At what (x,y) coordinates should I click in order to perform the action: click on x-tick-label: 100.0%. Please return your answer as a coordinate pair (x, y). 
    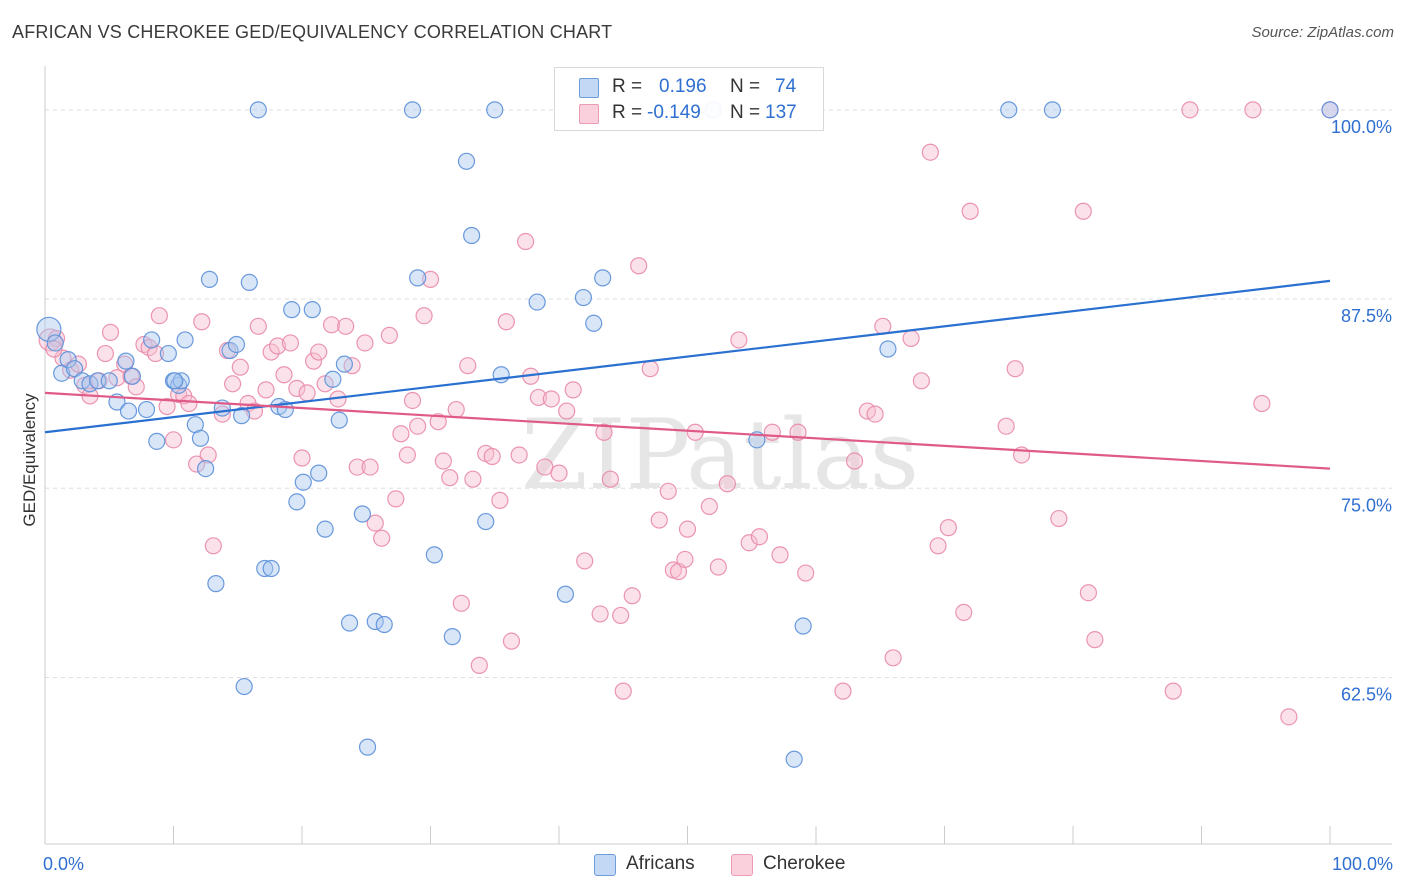
    Looking at the image, I should click on (1362, 864).